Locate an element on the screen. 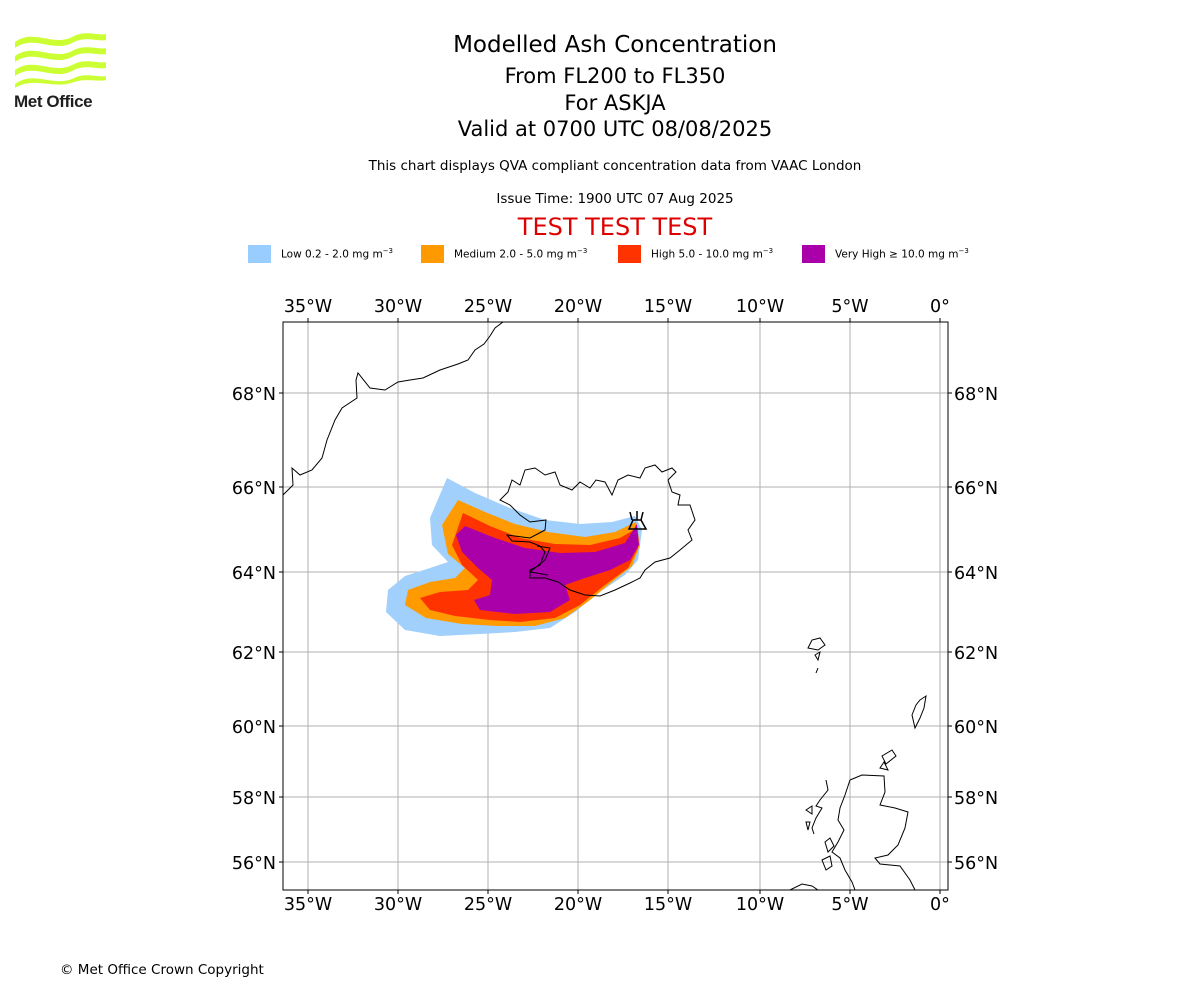 This screenshot has height=1000, width=1200. legend-item-very-high: Very High ≥ 10.0 mg m−3 is located at coordinates (885, 254).